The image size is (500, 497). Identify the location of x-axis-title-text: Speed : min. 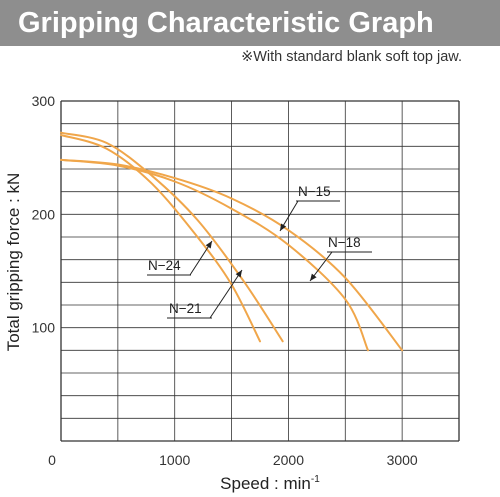
(265, 483).